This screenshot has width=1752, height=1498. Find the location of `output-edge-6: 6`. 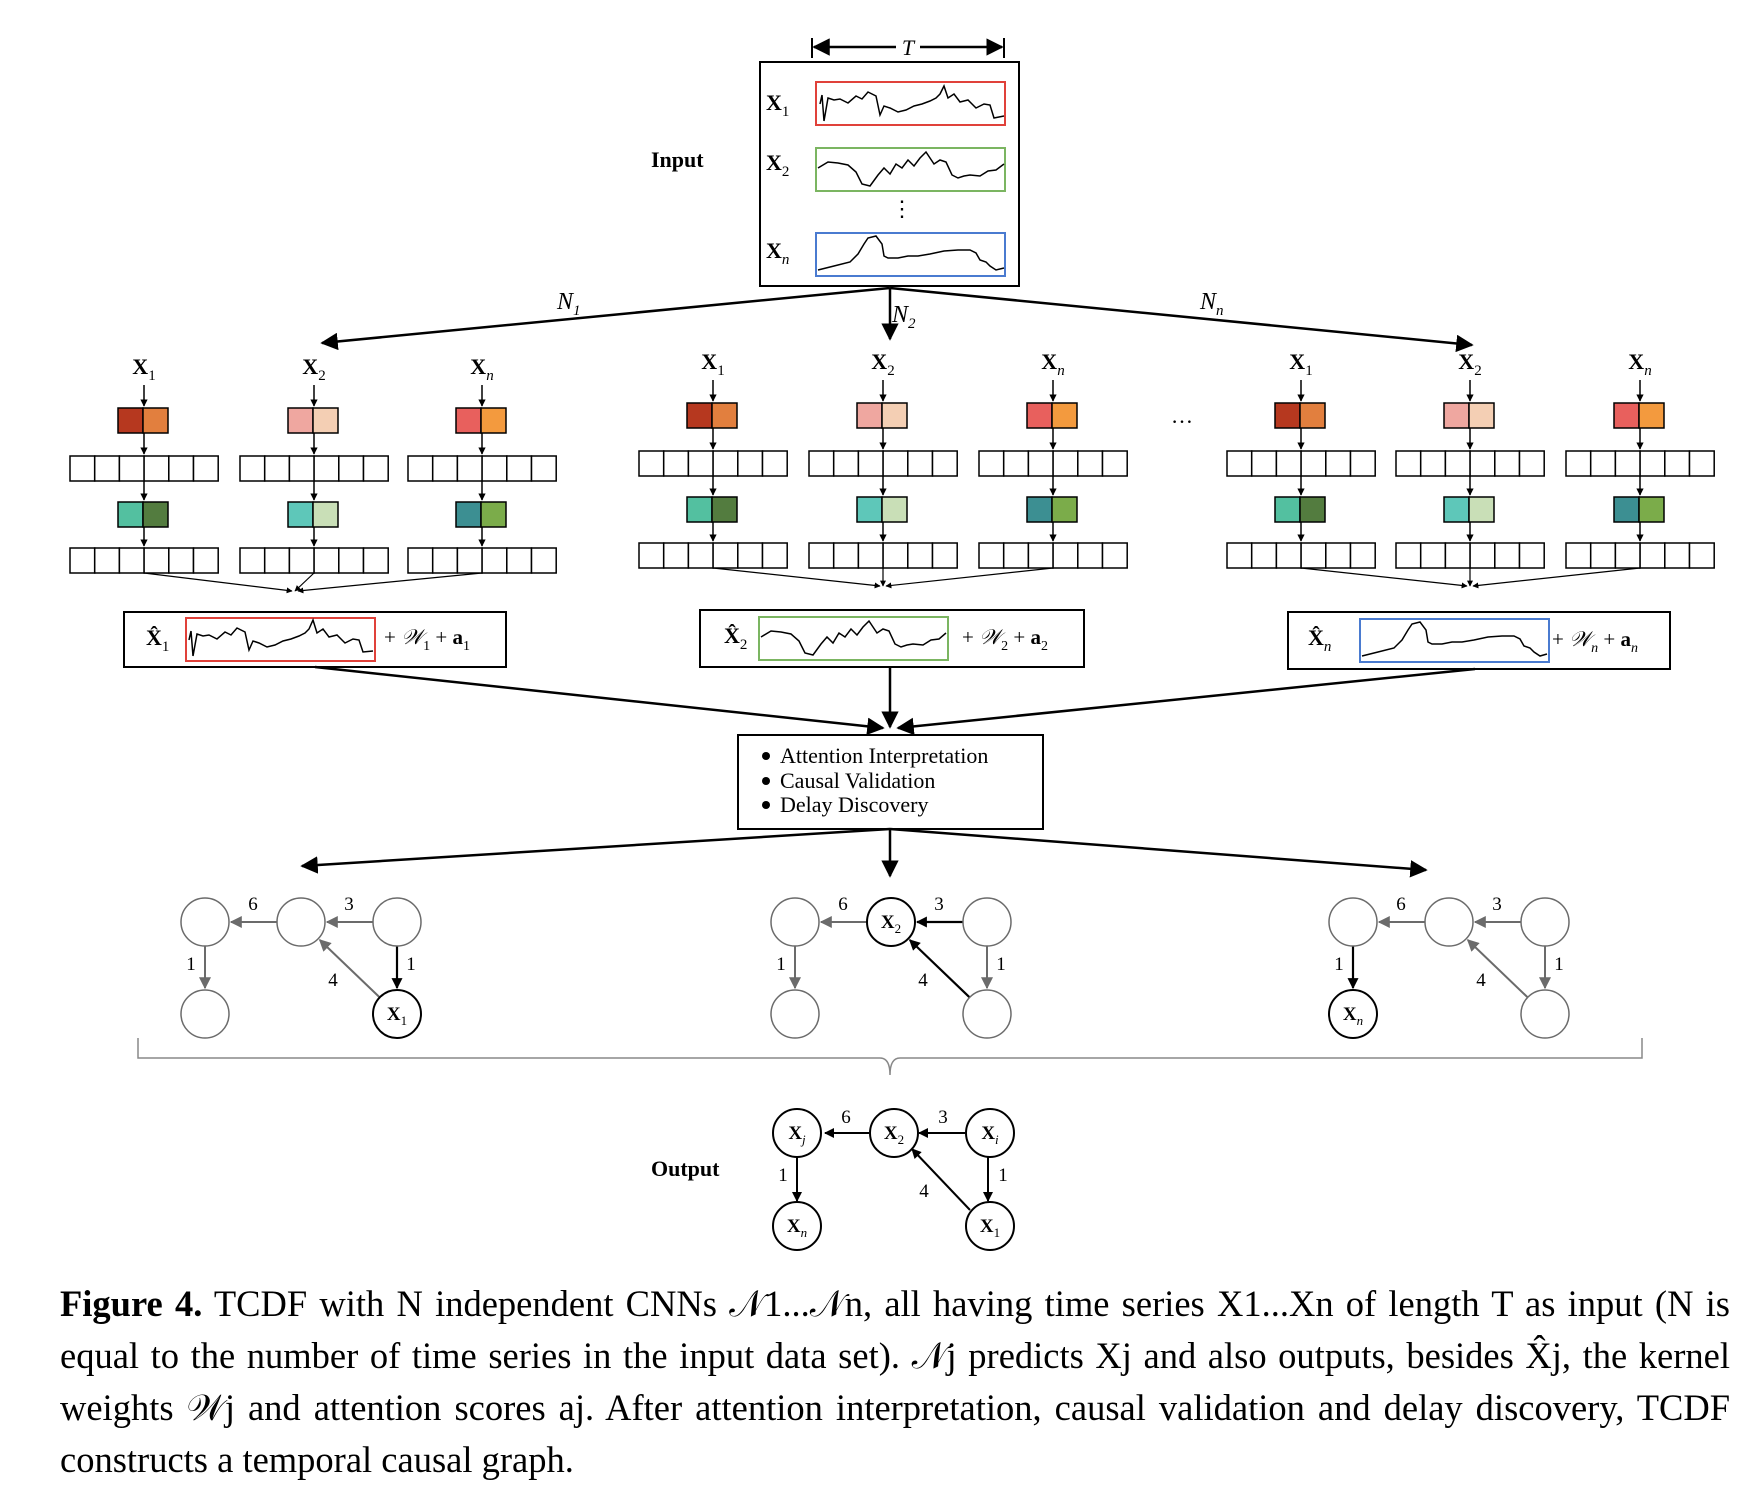

output-edge-6: 6 is located at coordinates (846, 1117).